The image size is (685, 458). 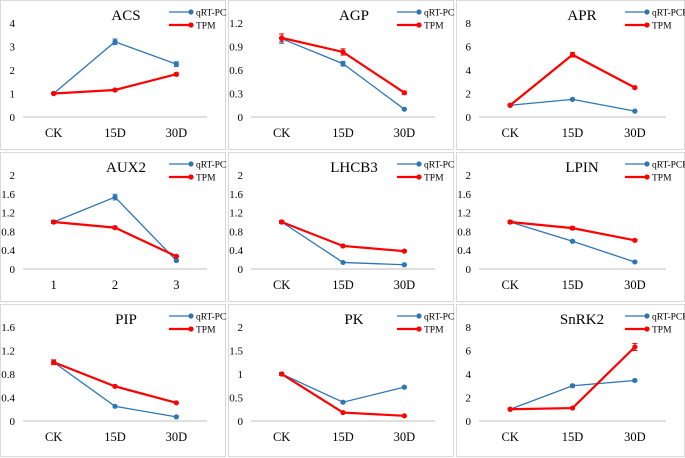 I want to click on chart-svg: PIP 0 0.4 0.8 1.2 1.6 CK 15D 30D qRT-PCR TPM, so click(x=114, y=378).